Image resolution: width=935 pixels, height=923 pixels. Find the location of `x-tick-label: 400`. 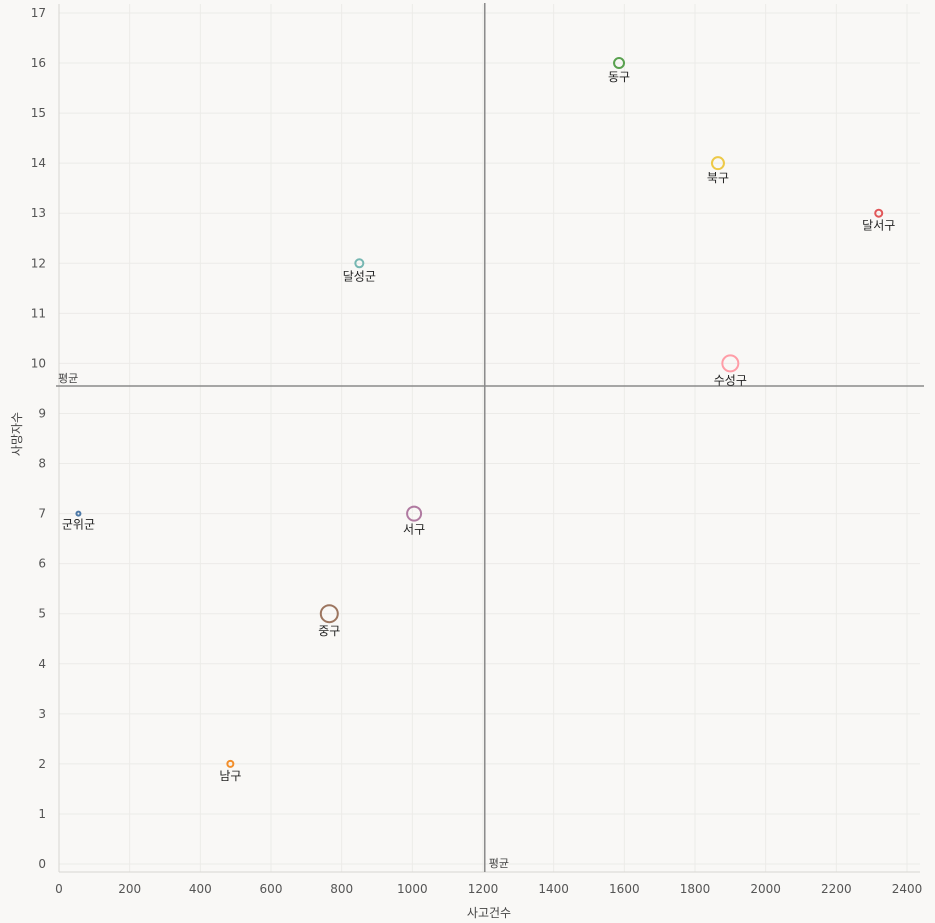

x-tick-label: 400 is located at coordinates (200, 889).